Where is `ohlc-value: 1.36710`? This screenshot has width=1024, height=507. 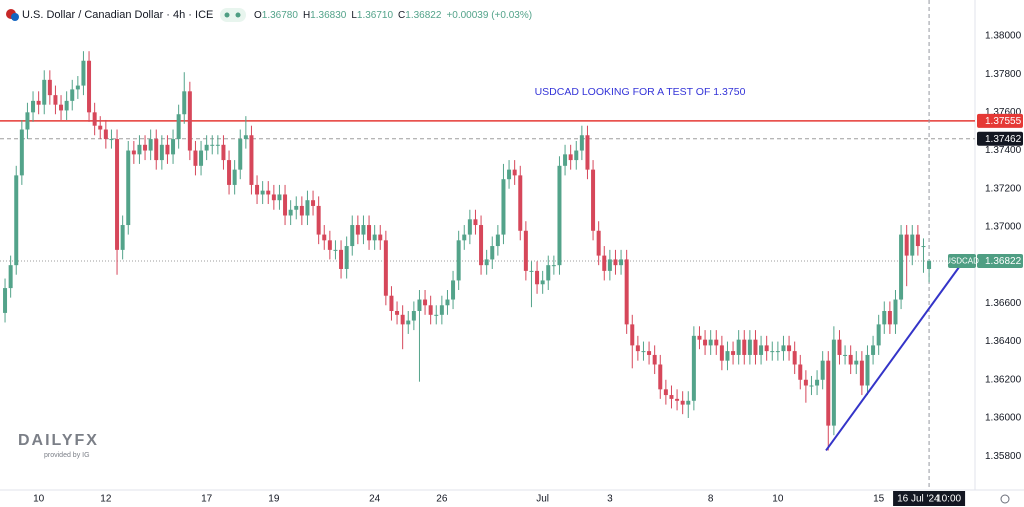
ohlc-value: 1.36710 is located at coordinates (375, 15).